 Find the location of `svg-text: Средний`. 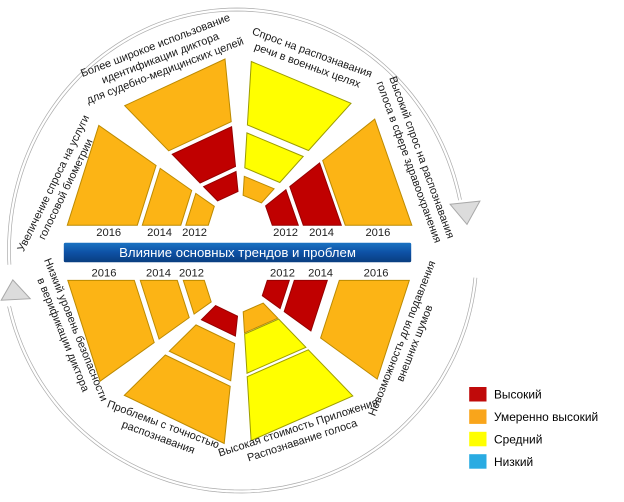

svg-text: Средний is located at coordinates (518, 440).